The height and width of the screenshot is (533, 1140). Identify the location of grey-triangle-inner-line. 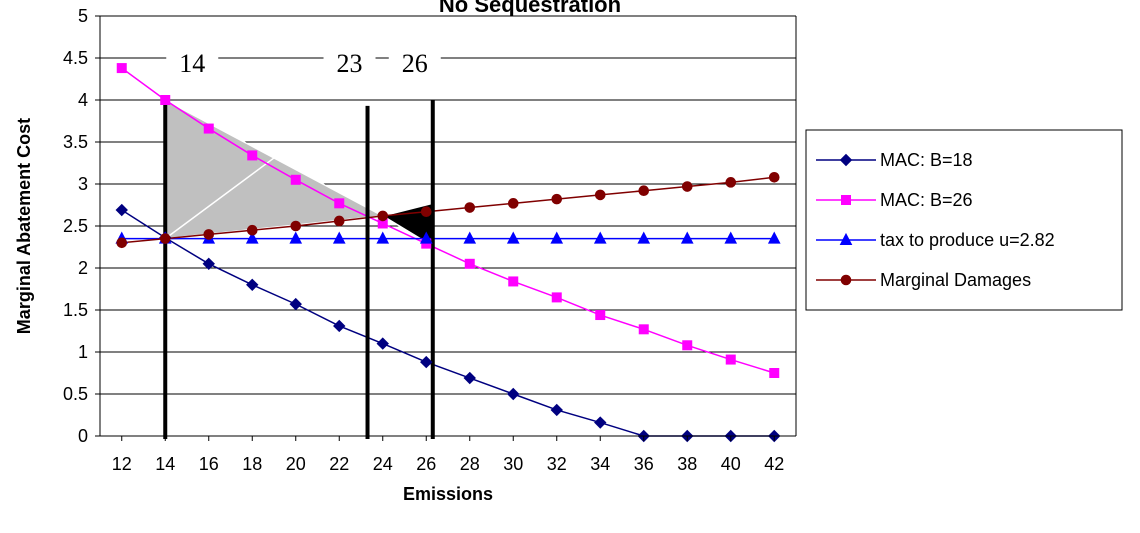
(219, 198).